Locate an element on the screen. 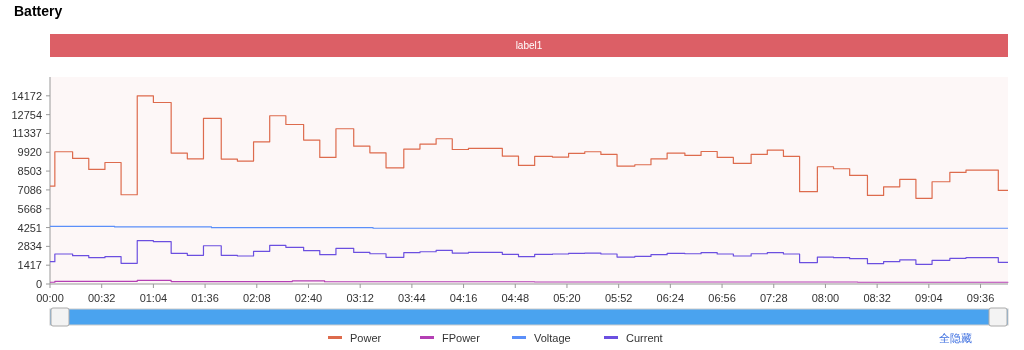 This screenshot has width=1024, height=350. x-tick-label: 01:04 is located at coordinates (153, 298).